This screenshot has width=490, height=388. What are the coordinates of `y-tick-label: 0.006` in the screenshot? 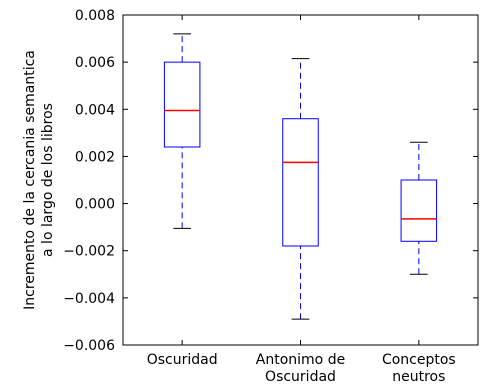 It's located at (95, 63).